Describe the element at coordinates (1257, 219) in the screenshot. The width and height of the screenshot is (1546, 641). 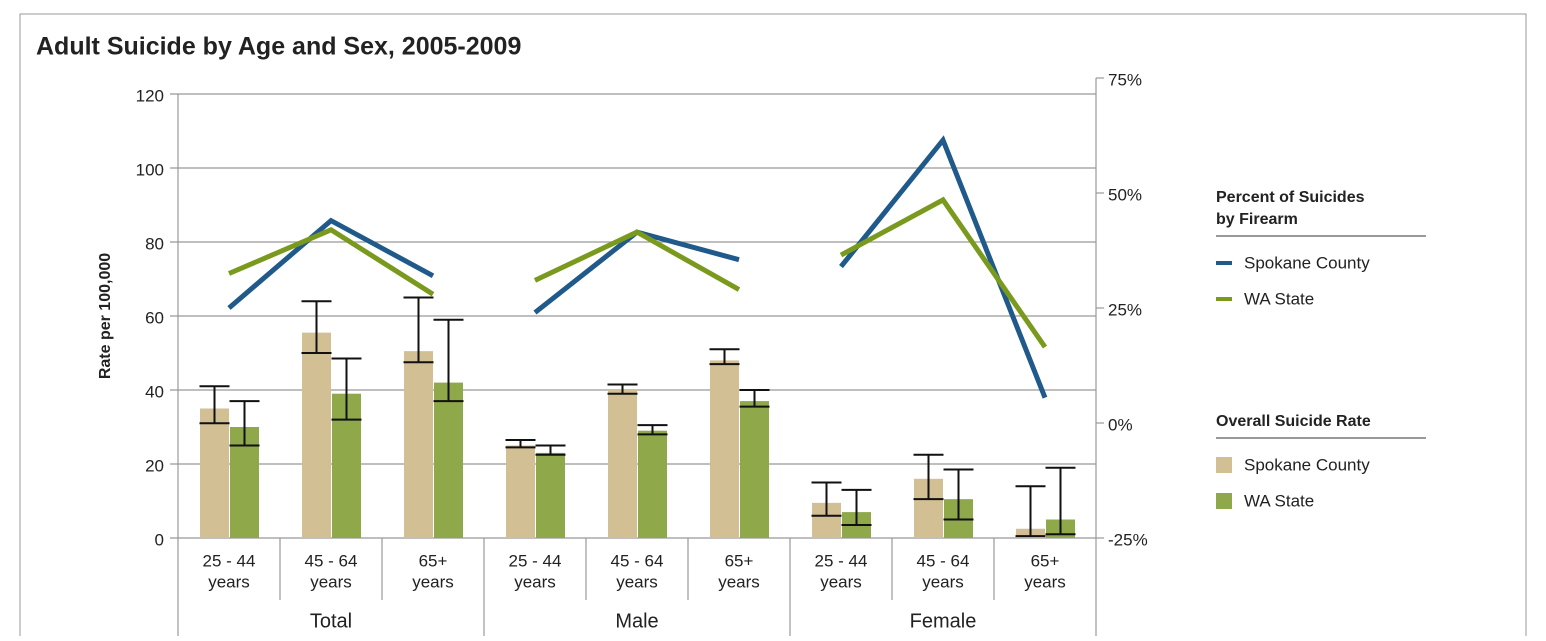
I see `legend-title: by Firearm` at that location.